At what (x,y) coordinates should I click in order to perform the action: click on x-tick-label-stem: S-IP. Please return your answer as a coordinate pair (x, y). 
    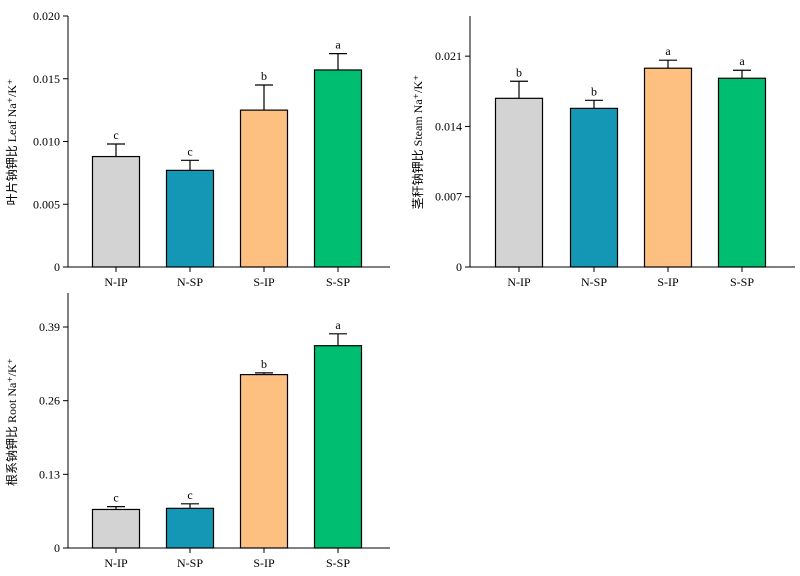
    Looking at the image, I should click on (668, 282).